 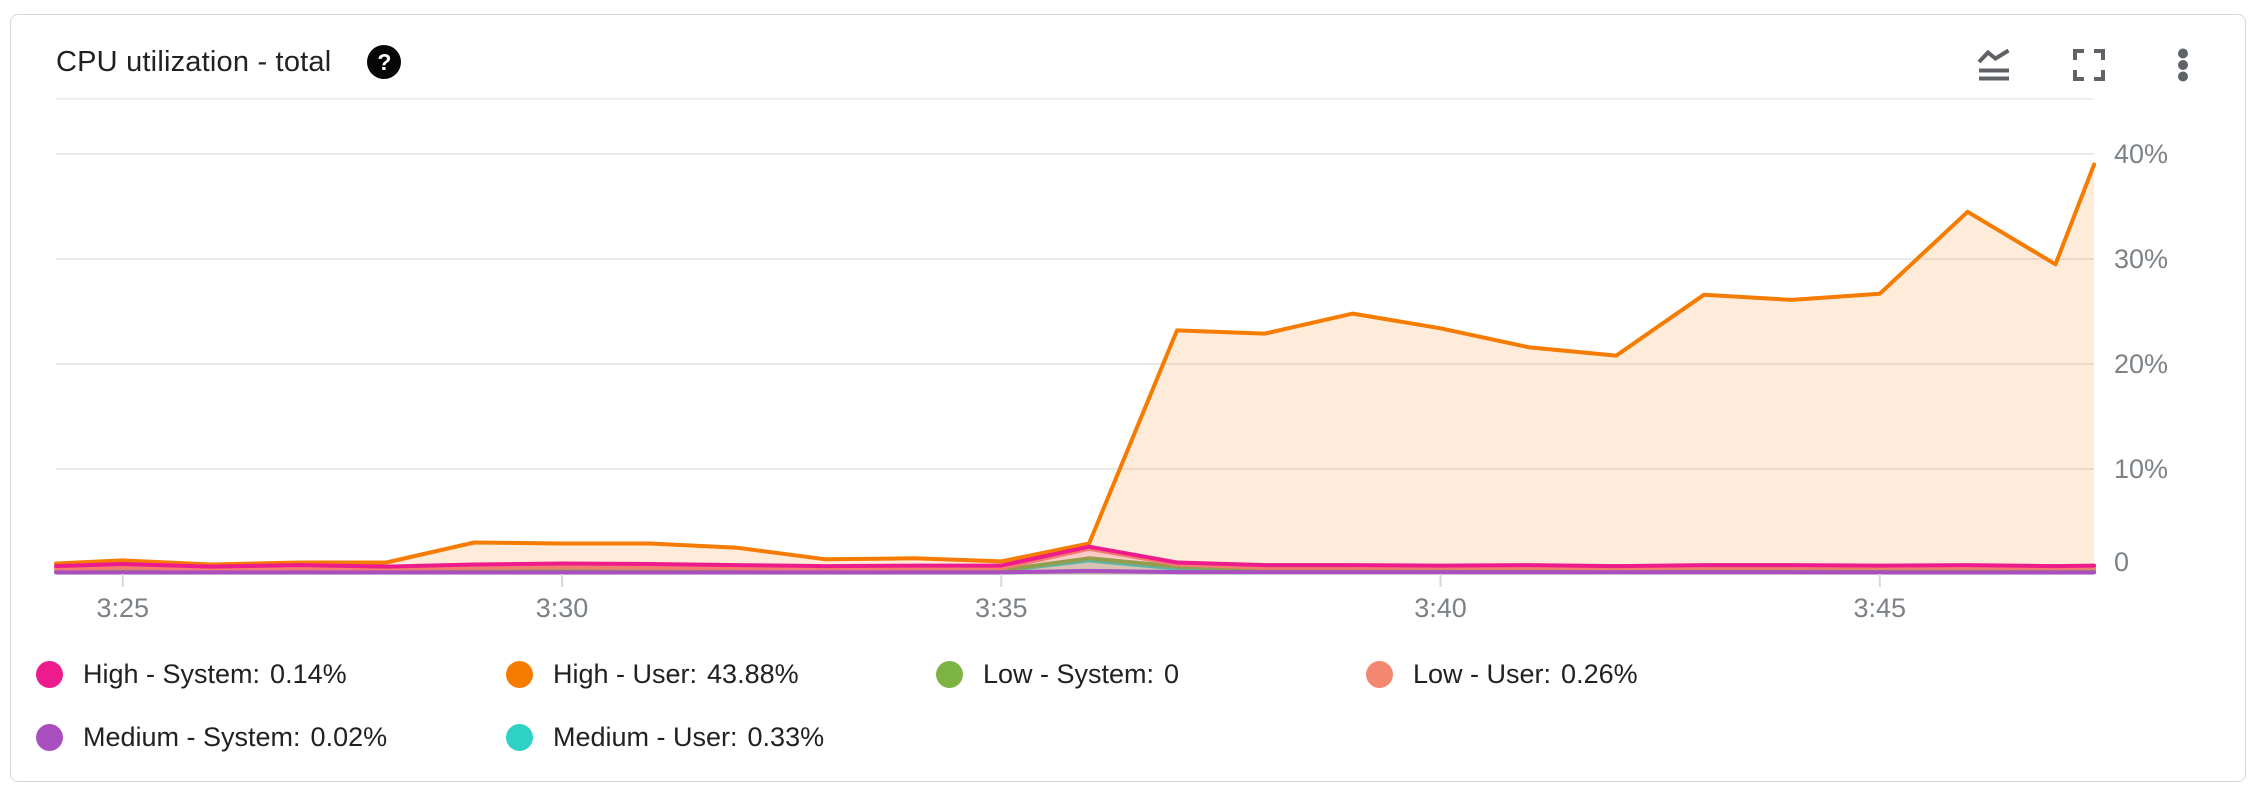 I want to click on legend-label: Low - User:, so click(x=1482, y=674).